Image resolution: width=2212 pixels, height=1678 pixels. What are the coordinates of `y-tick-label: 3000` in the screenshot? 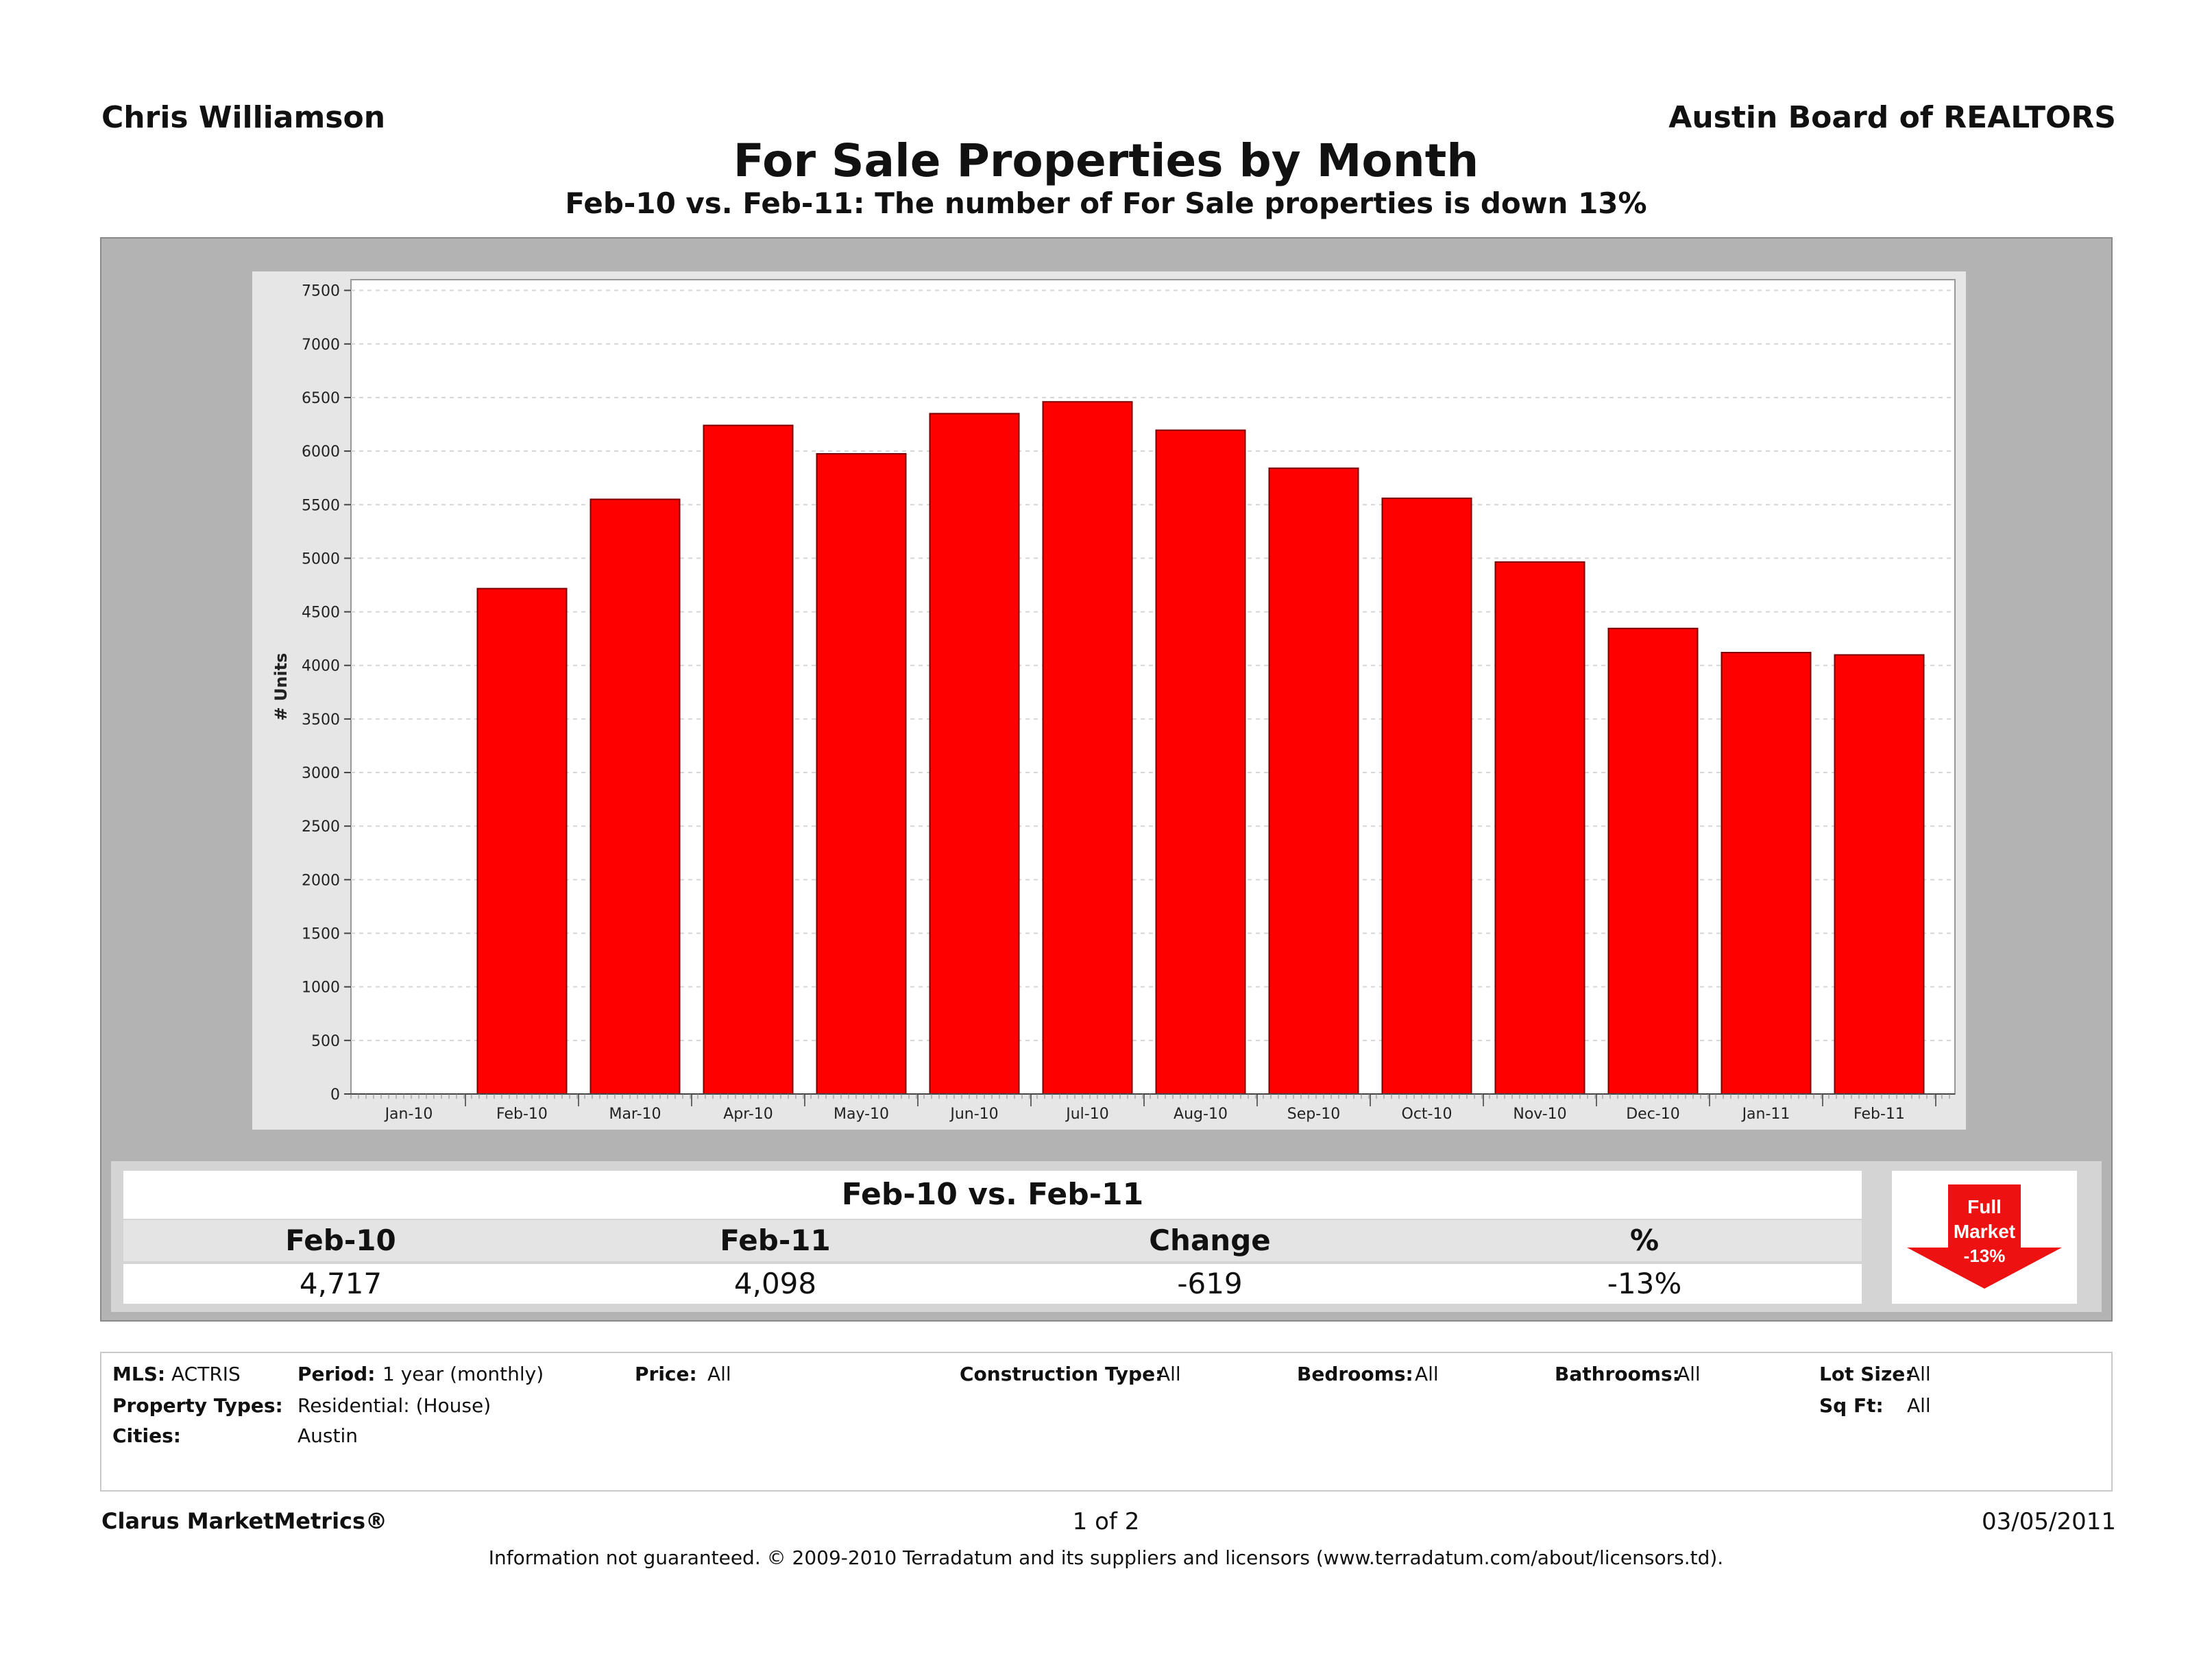 It's located at (321, 773).